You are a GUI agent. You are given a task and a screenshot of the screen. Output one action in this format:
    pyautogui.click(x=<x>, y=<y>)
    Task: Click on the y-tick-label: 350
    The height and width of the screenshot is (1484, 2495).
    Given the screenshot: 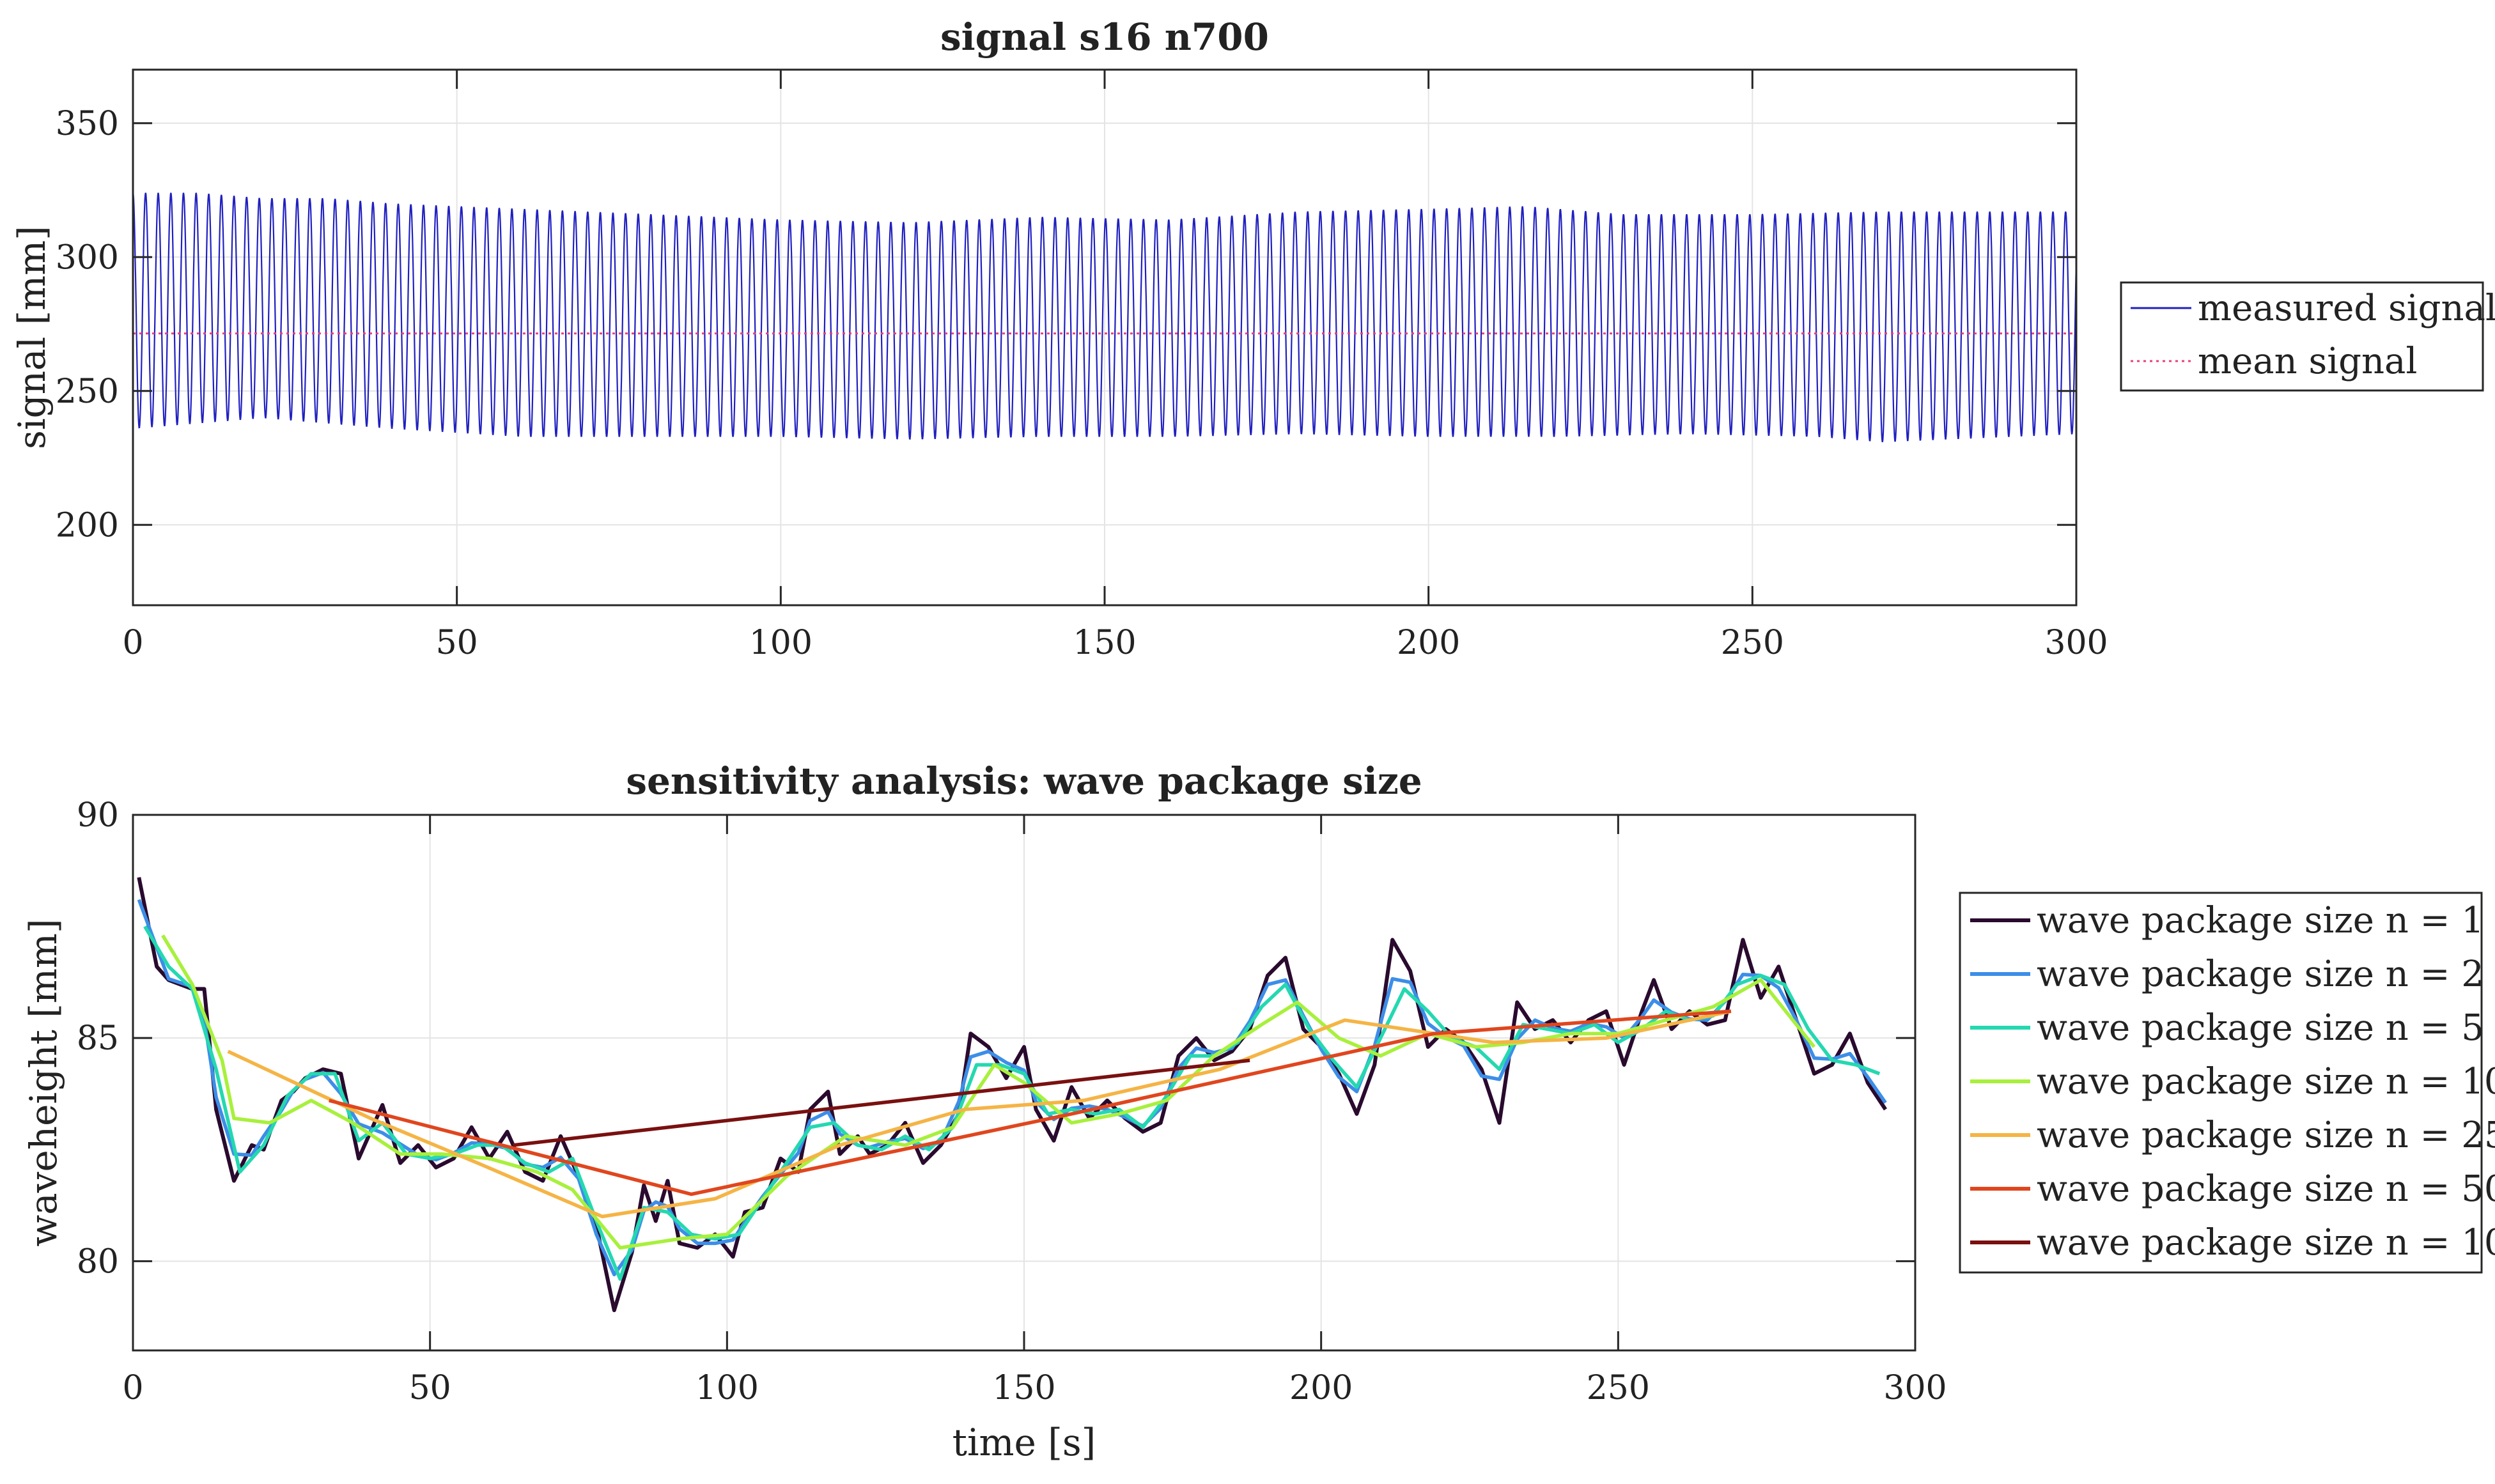 What is the action you would take?
    pyautogui.click(x=87, y=124)
    